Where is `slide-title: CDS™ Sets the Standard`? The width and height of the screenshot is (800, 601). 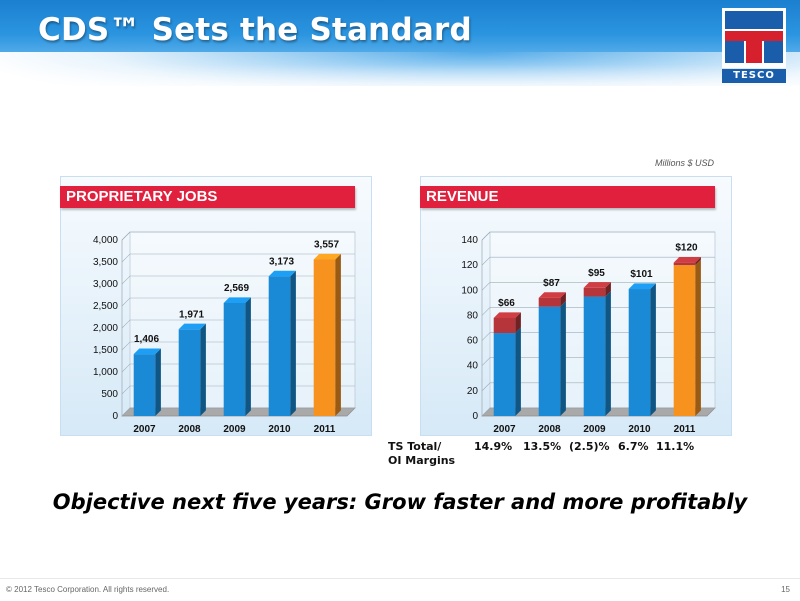
slide-title: CDS™ Sets the Standard is located at coordinates (255, 30).